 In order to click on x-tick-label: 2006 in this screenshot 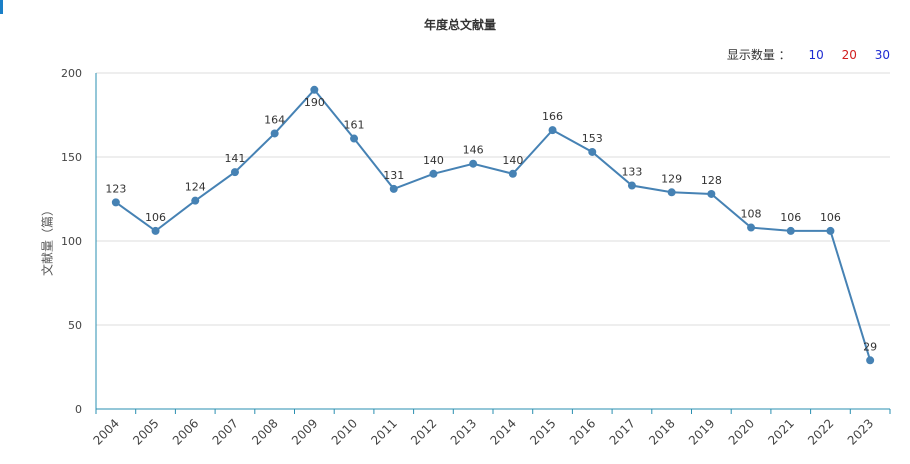, I will do `click(185, 431)`.